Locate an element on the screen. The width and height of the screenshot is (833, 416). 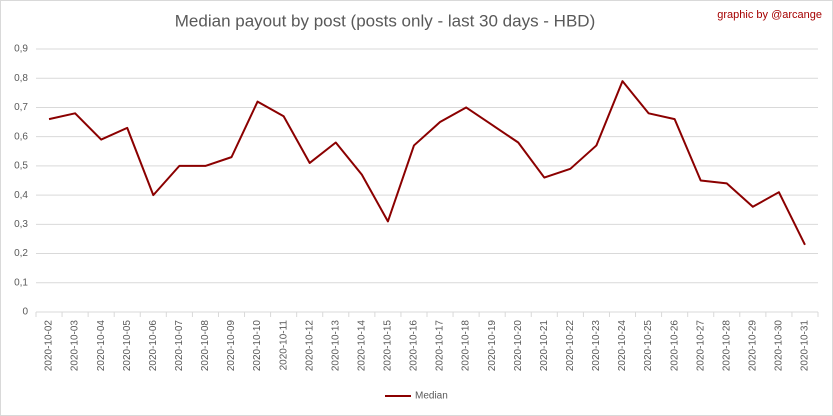
x-tick-label: 2020-10-04 is located at coordinates (101, 346).